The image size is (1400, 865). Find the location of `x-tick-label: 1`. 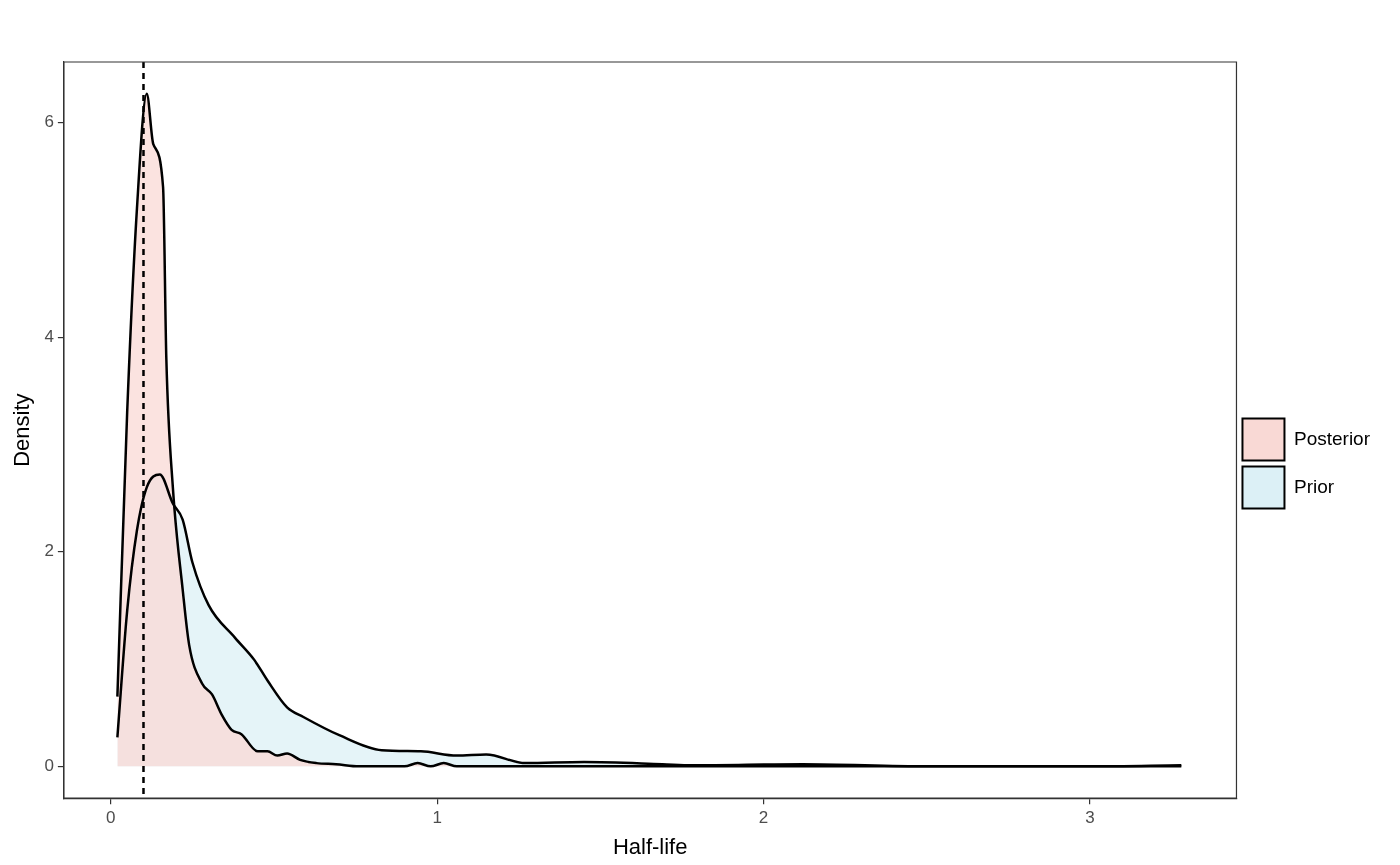

x-tick-label: 1 is located at coordinates (437, 818).